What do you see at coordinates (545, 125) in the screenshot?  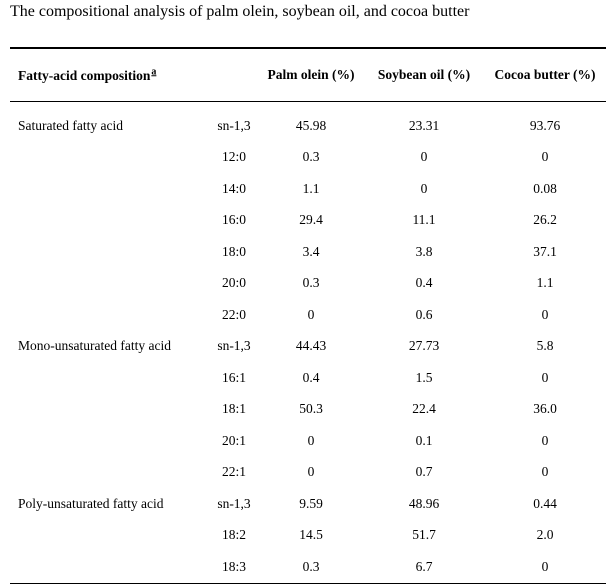 I see `cell-cocoa-butter: 93.76` at bounding box center [545, 125].